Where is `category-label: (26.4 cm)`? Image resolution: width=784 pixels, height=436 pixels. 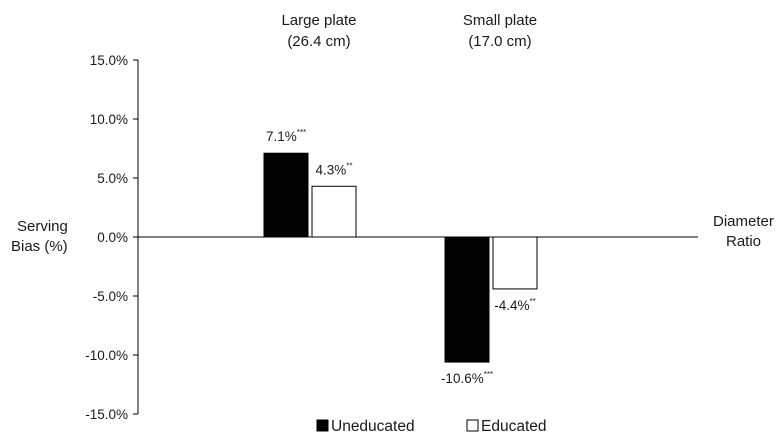
category-label: (26.4 cm) is located at coordinates (318, 41).